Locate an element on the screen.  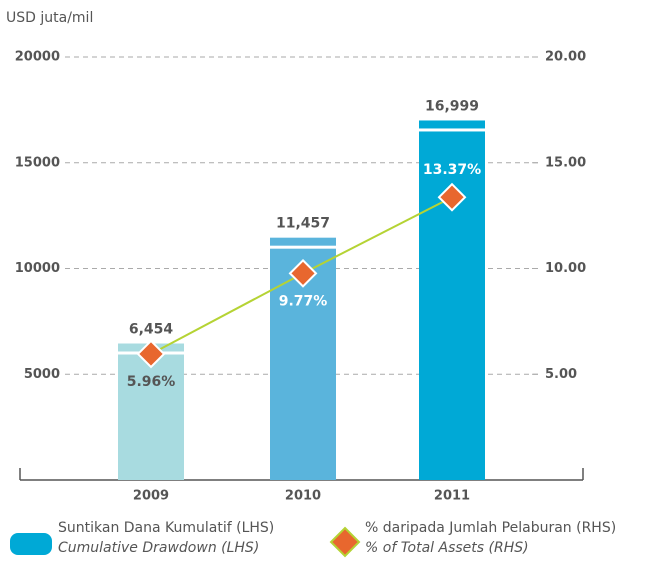
bar is located at coordinates (452, 300).